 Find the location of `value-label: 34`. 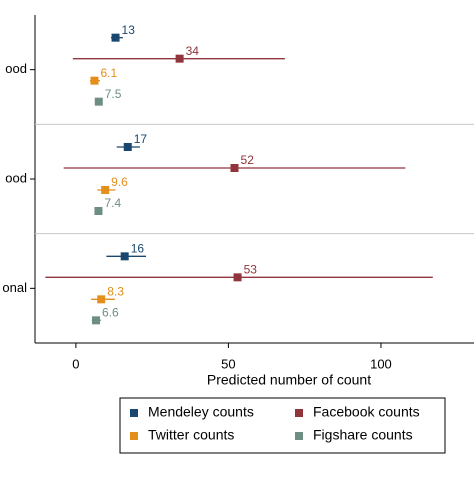

value-label: 34 is located at coordinates (193, 51).